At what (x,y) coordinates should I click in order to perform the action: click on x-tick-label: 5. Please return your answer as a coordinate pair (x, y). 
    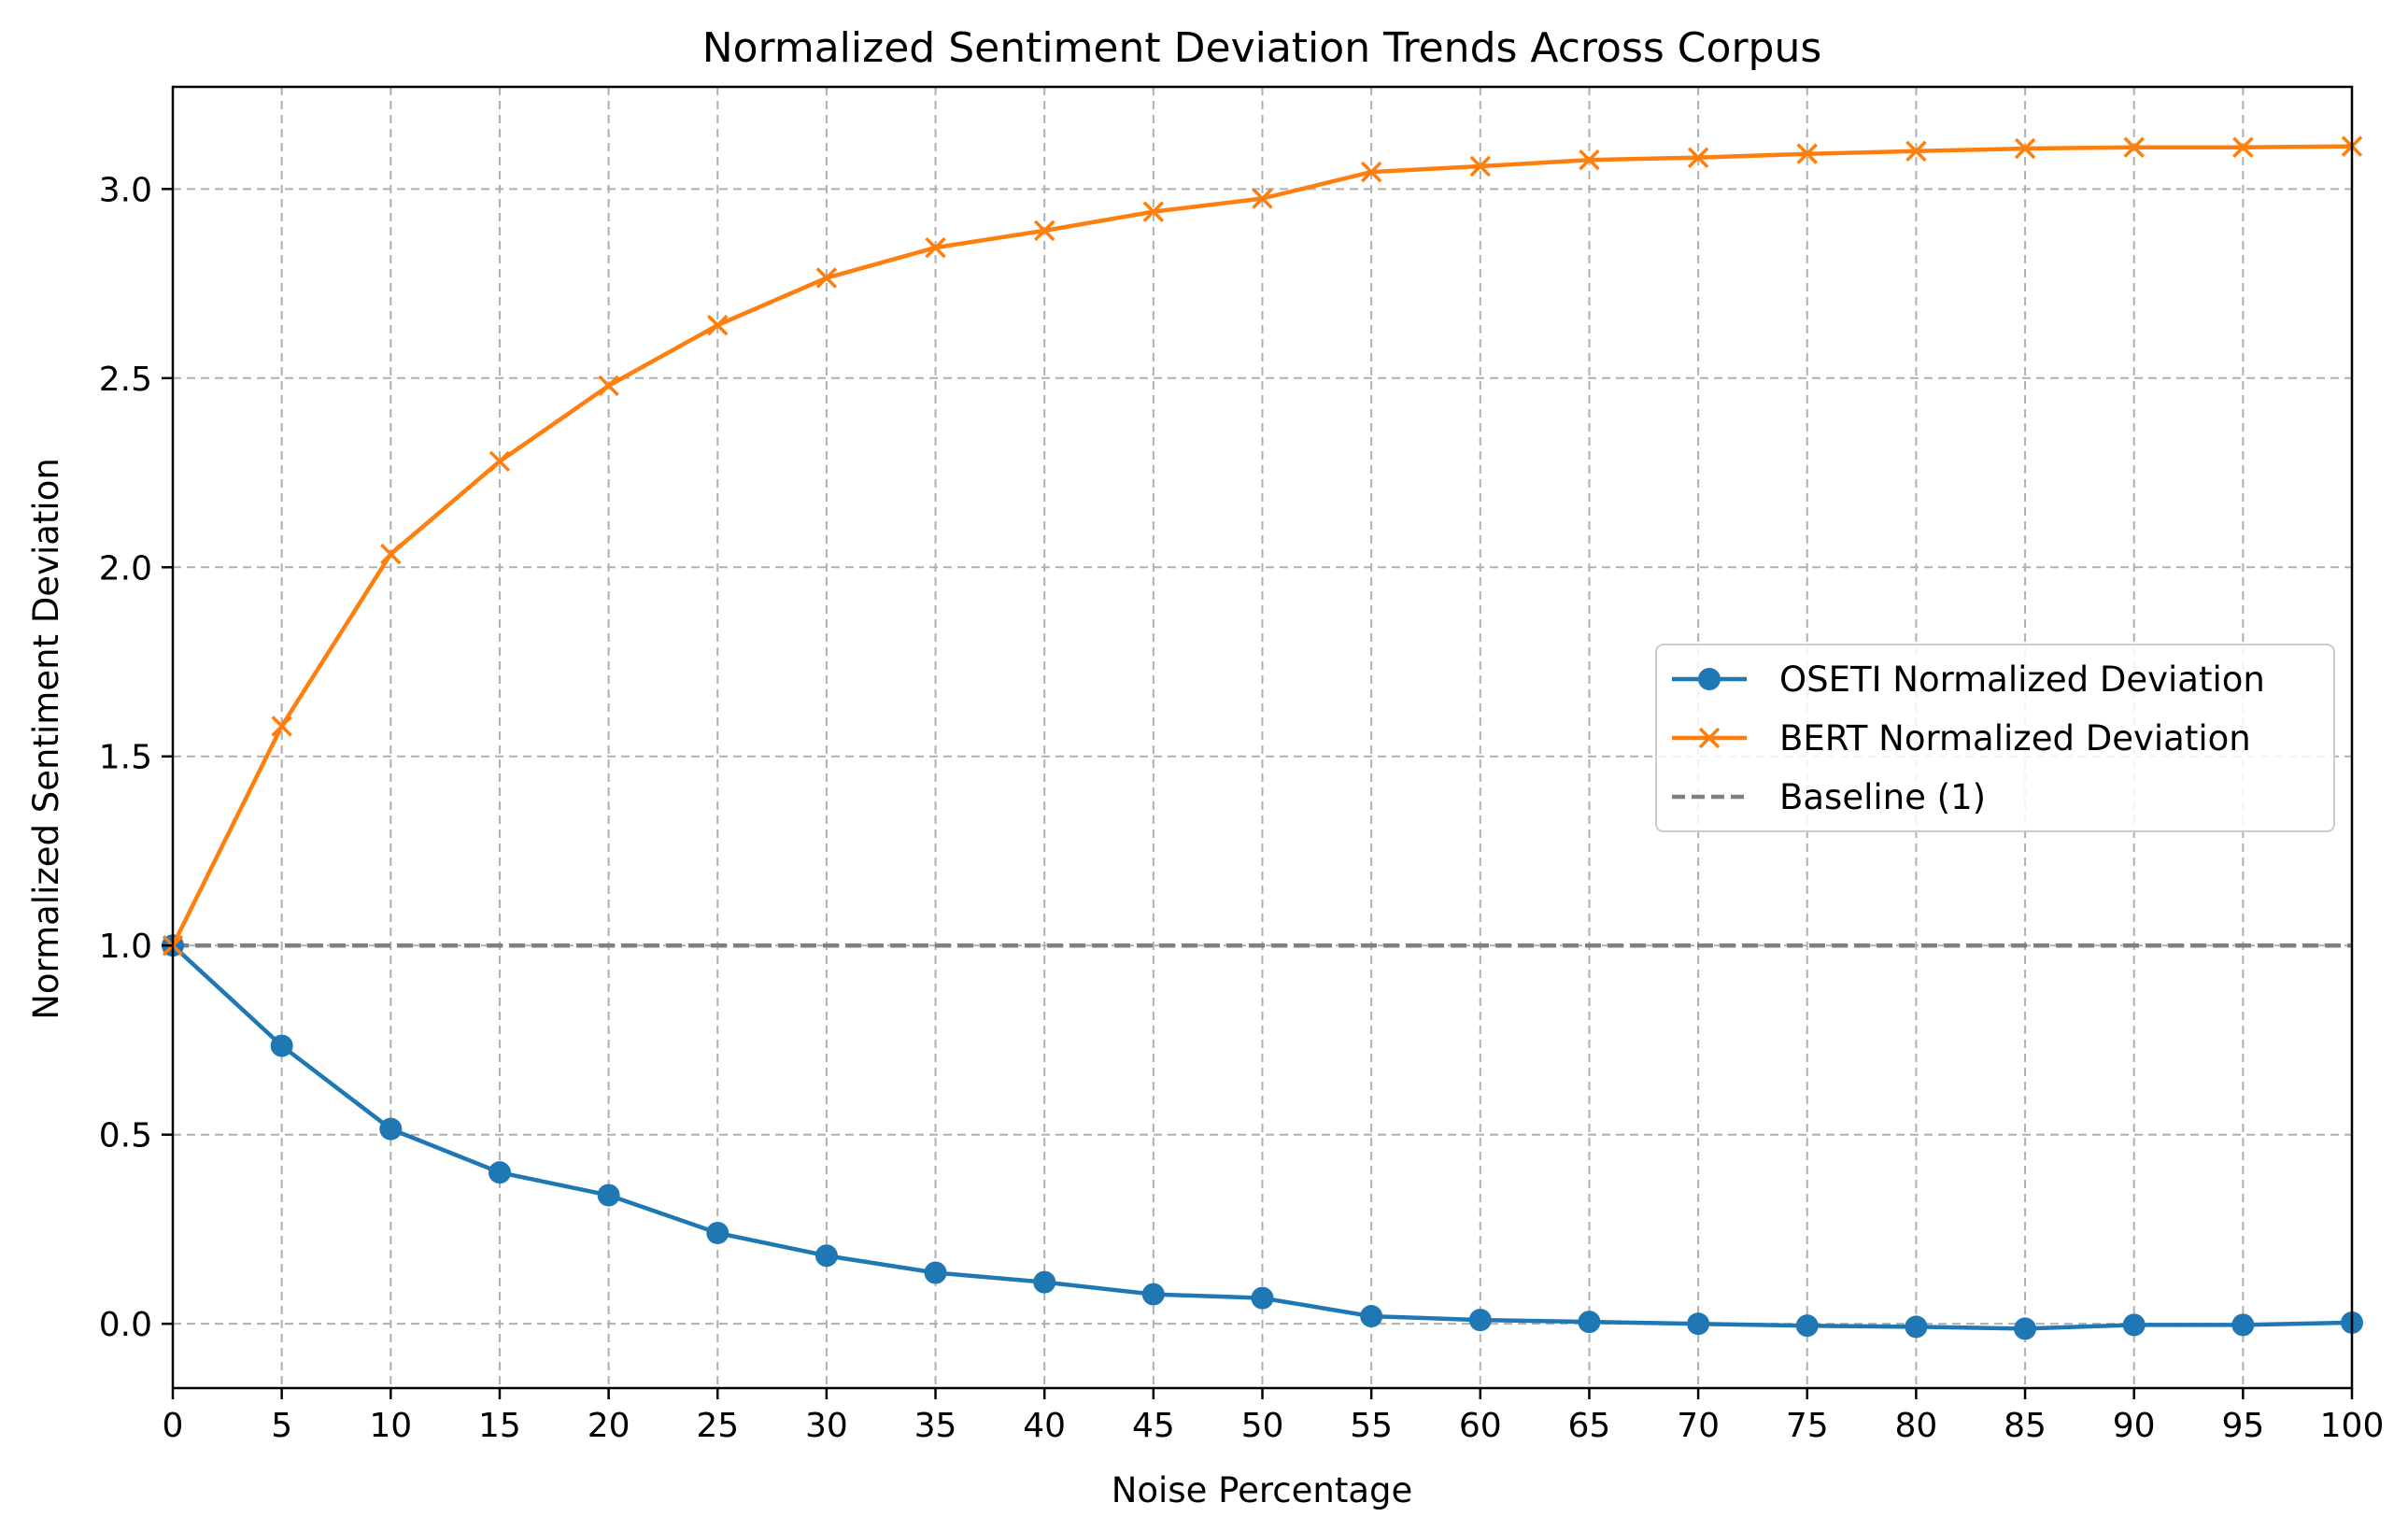
    Looking at the image, I should click on (281, 1426).